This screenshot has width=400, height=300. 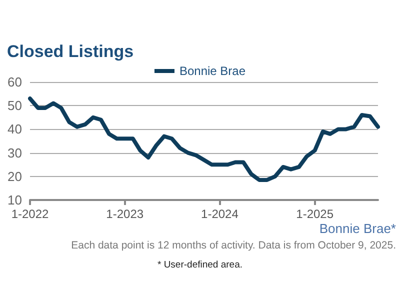 What do you see at coordinates (315, 214) in the screenshot?
I see `x-tick-label: 1-2025` at bounding box center [315, 214].